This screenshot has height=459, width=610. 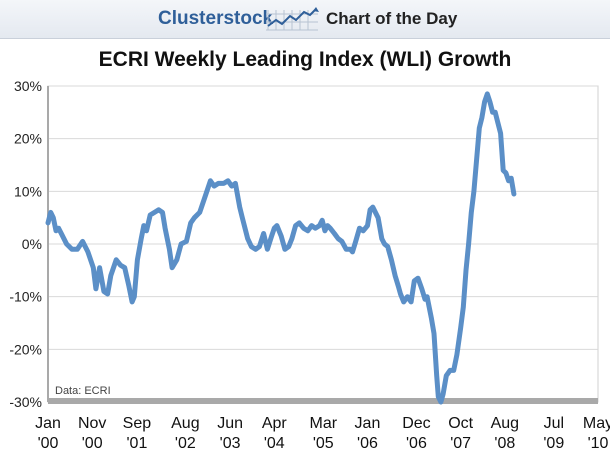 What do you see at coordinates (598, 443) in the screenshot?
I see `x-tick-label-year: '10` at bounding box center [598, 443].